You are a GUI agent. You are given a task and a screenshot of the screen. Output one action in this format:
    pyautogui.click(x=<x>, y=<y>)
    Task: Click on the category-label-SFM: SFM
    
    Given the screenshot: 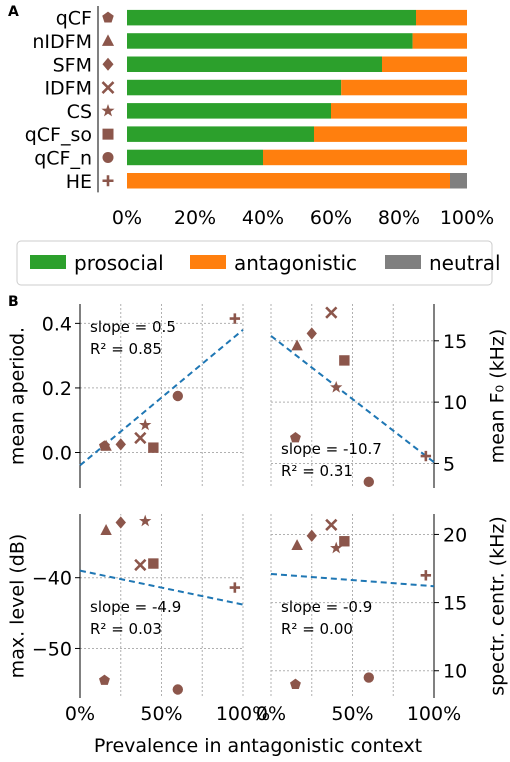 What is the action you would take?
    pyautogui.click(x=72, y=65)
    